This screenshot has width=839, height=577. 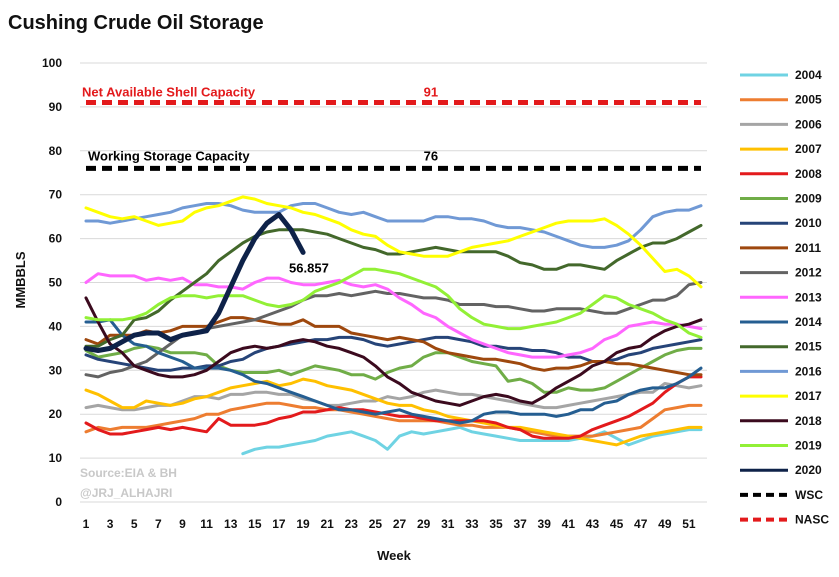 What do you see at coordinates (352, 524) in the screenshot?
I see `x-tick-label: 23` at bounding box center [352, 524].